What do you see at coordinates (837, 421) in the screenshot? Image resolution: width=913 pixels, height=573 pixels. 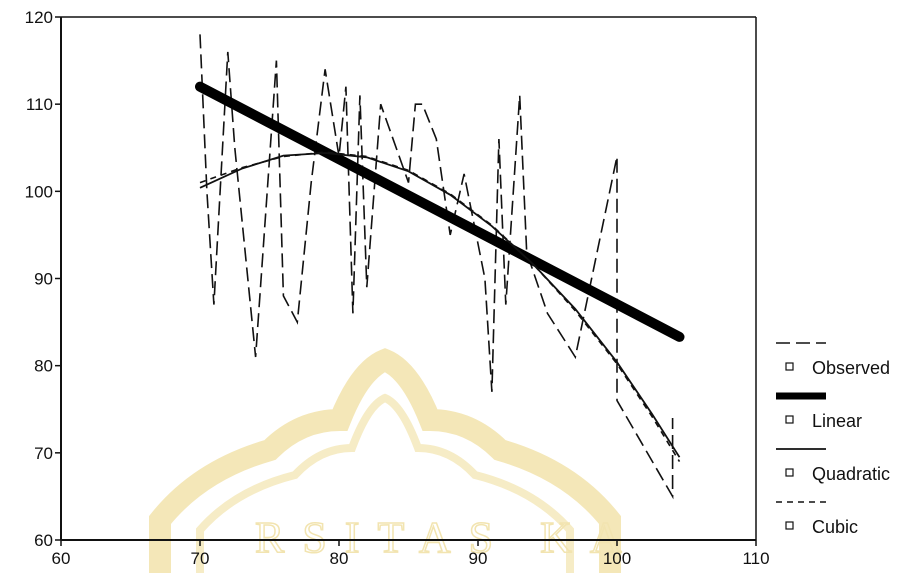 I see `legend-label-linear: Linear` at bounding box center [837, 421].